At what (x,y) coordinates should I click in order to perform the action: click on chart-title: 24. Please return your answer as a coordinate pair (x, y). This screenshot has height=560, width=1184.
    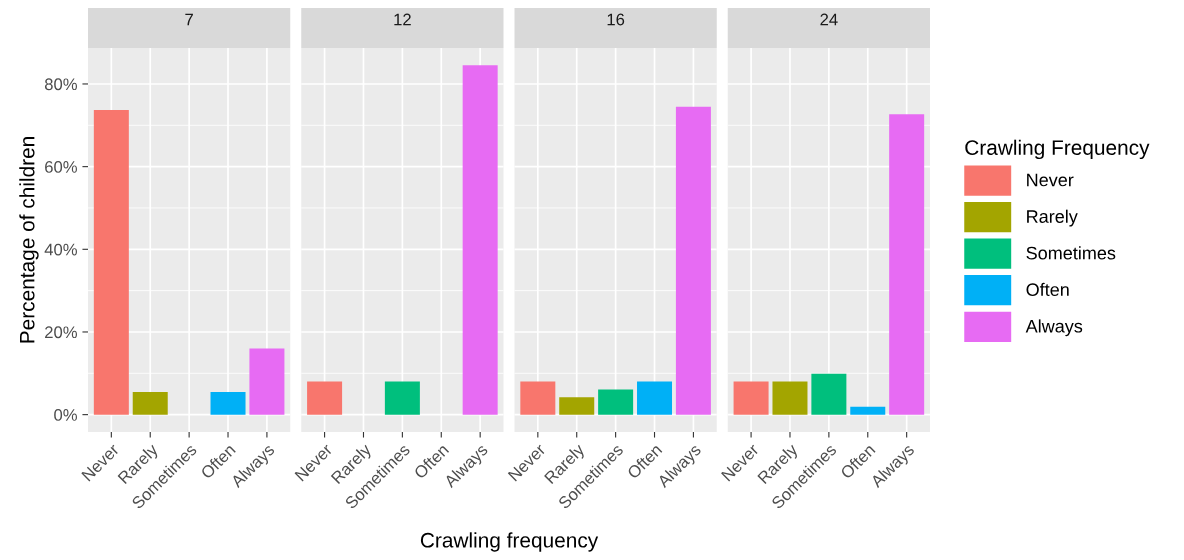
    Looking at the image, I should click on (829, 19).